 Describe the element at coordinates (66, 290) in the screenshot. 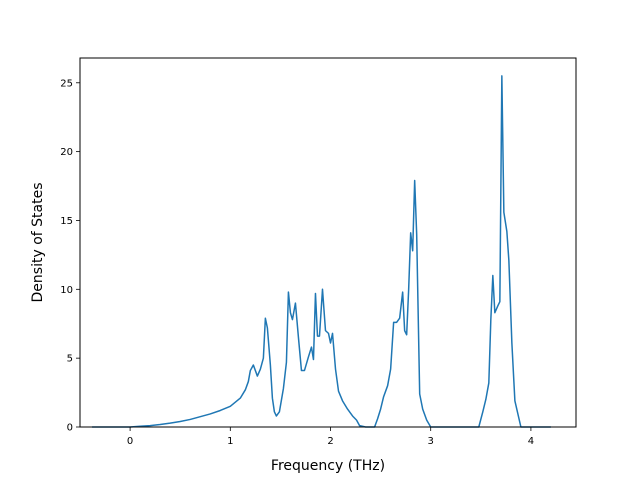

I see `y-tick-label: 10` at that location.